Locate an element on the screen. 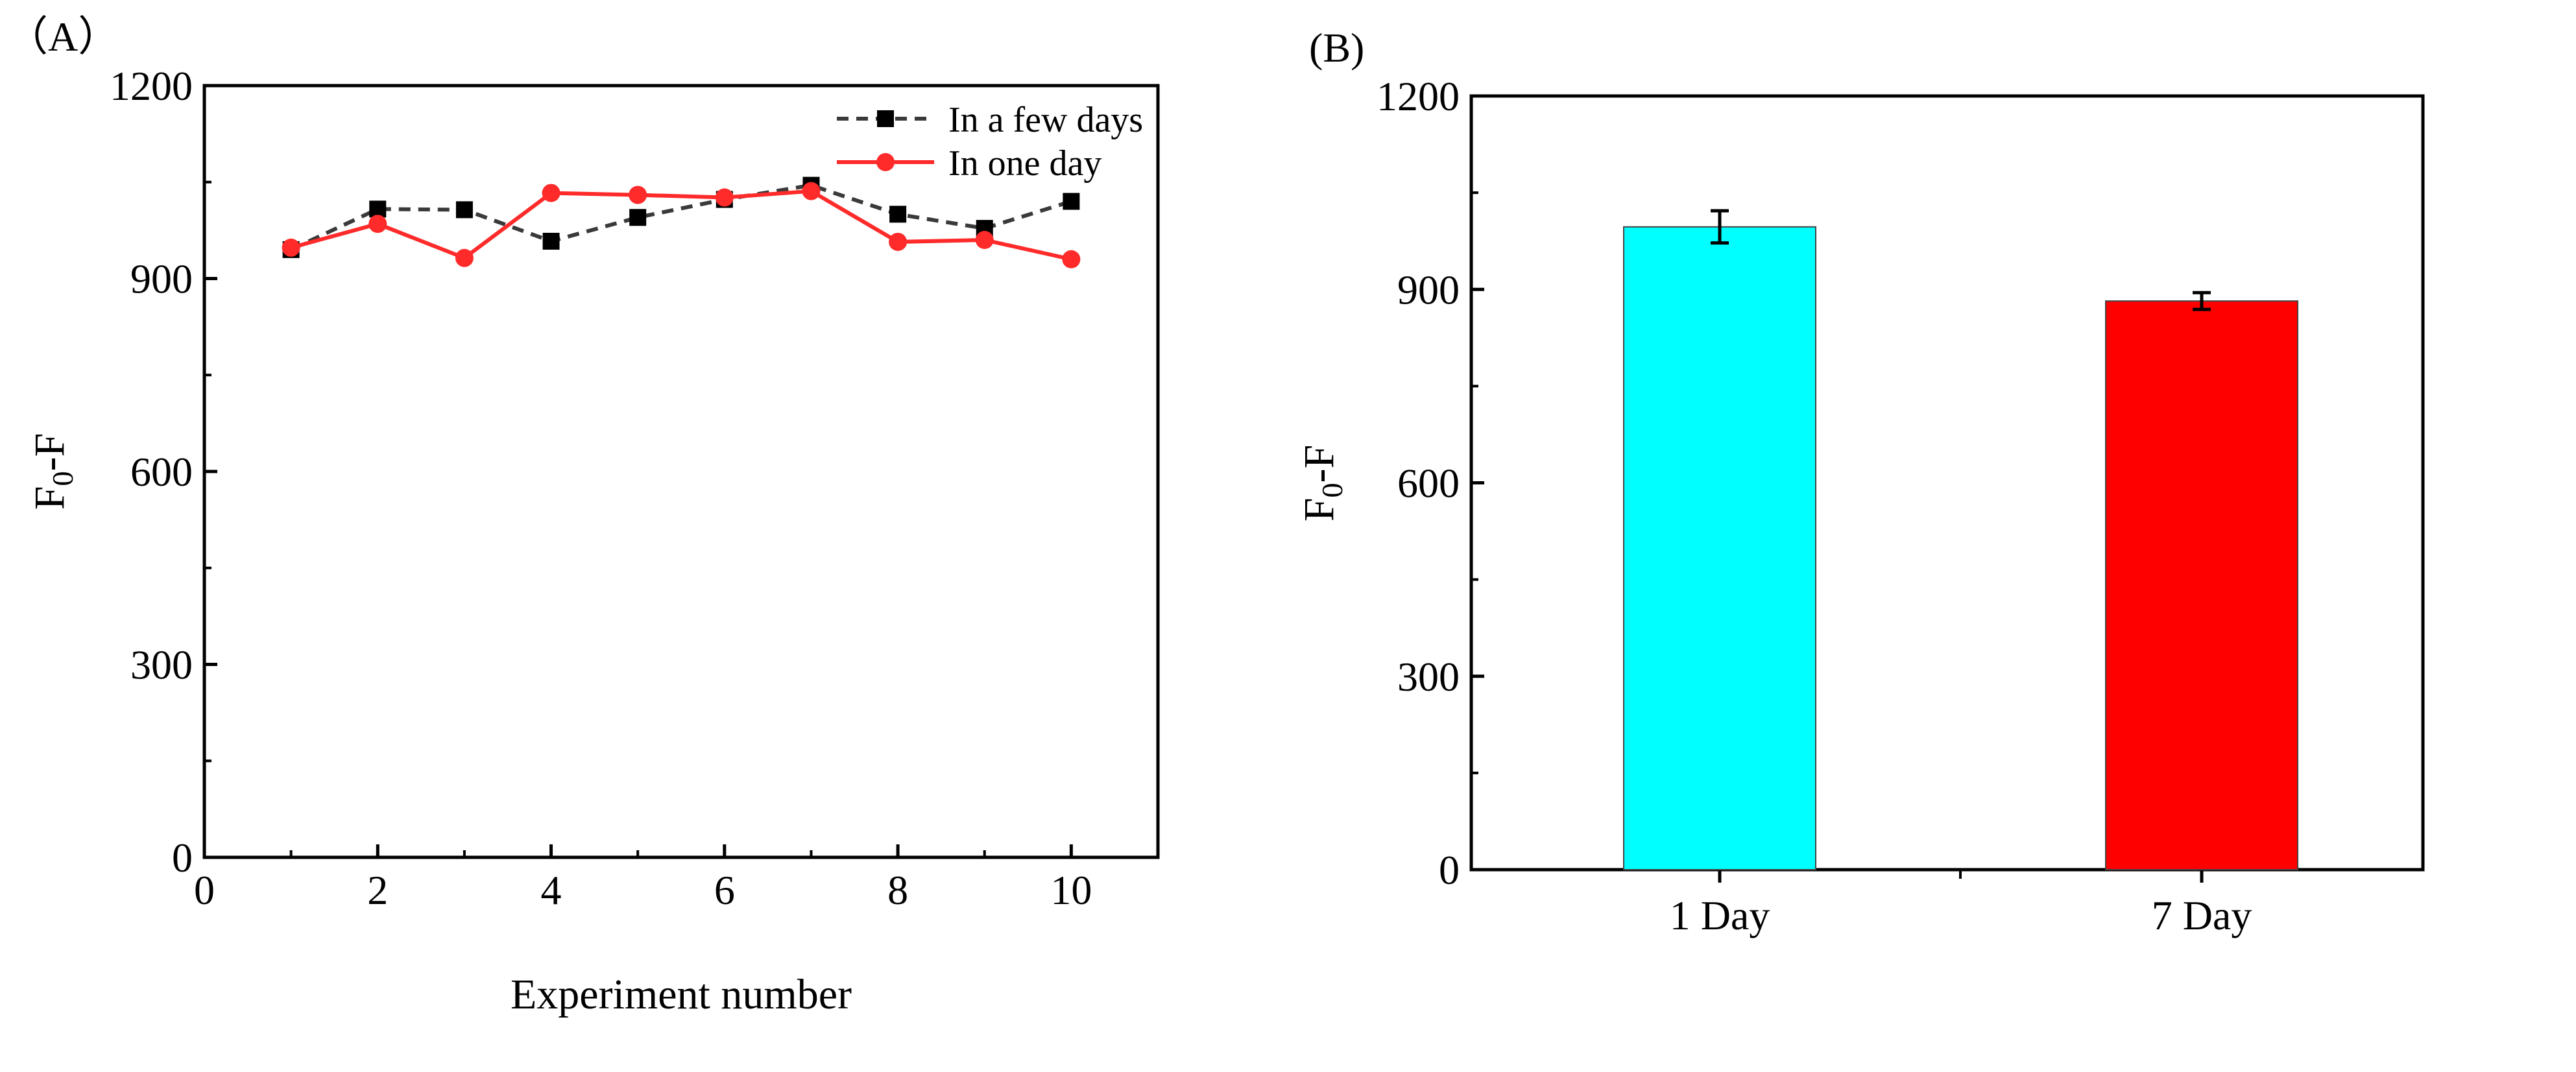 The image size is (2576, 1072). panel-b-ytick-label: 0 is located at coordinates (1449, 870).